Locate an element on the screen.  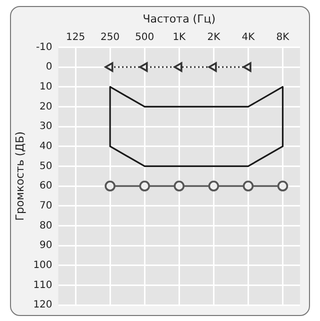
y-tick-label: 30 is located at coordinates (46, 126).